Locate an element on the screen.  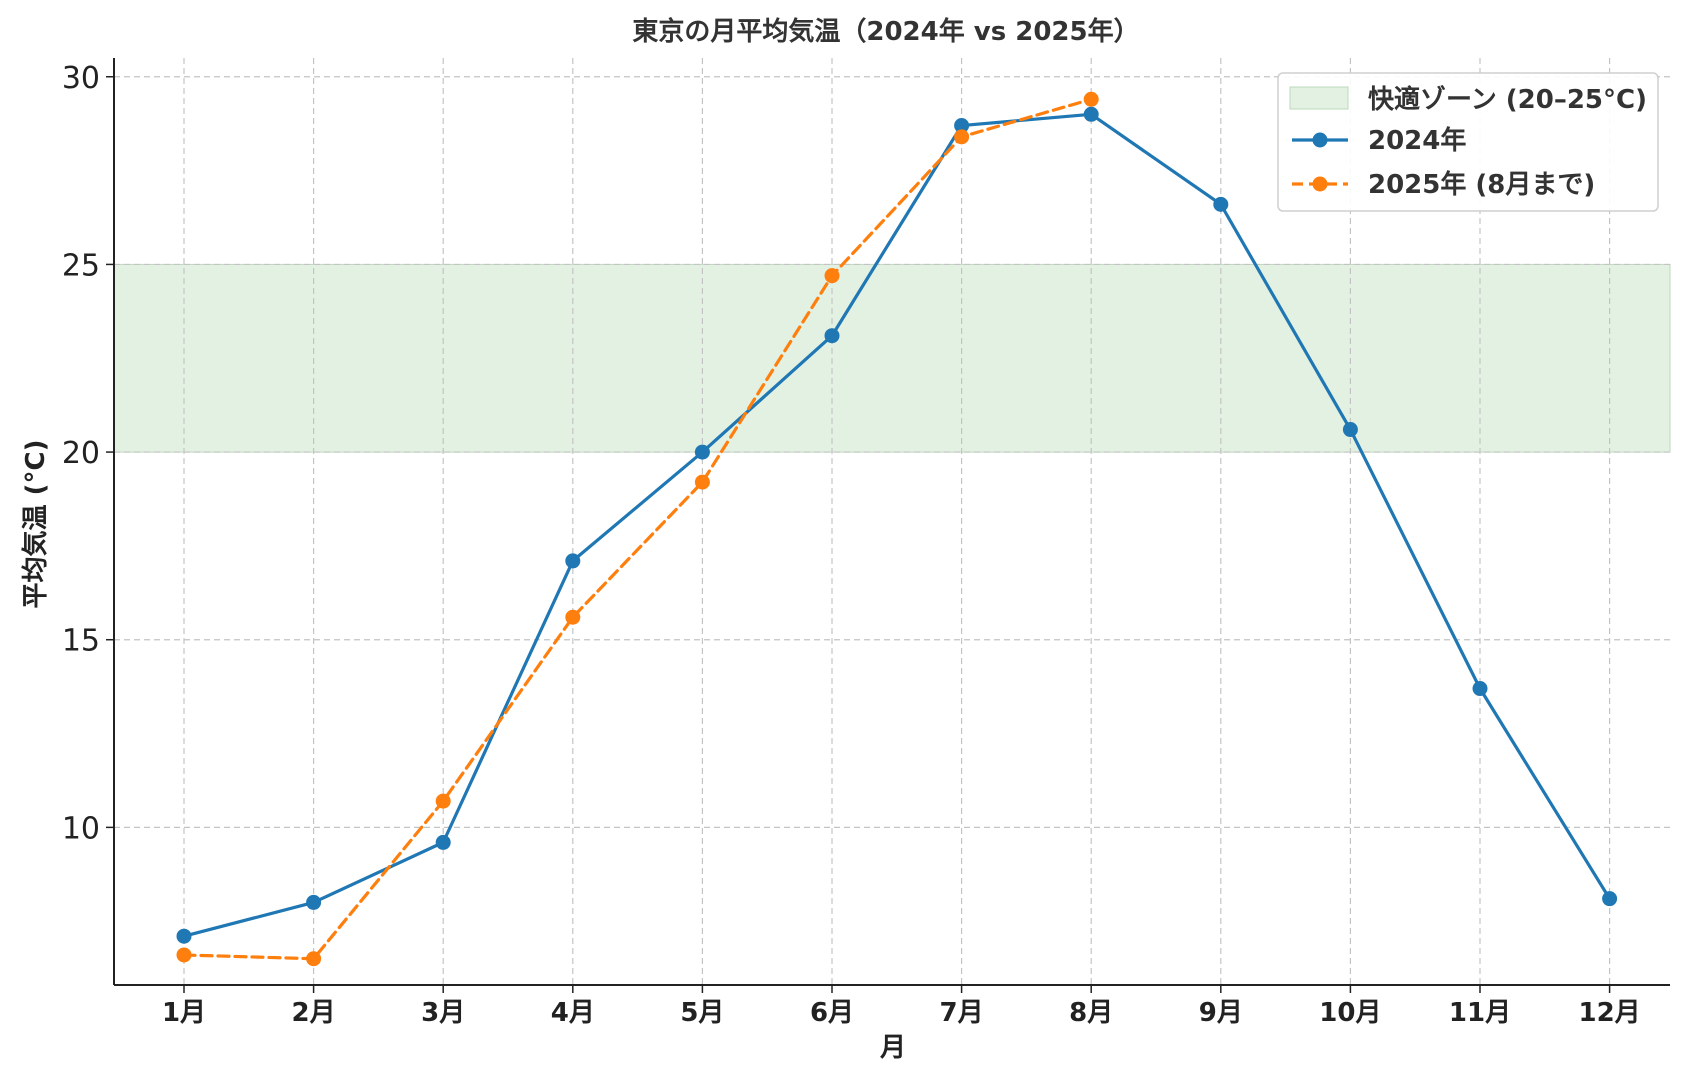
x-tick-label-9: 9月 is located at coordinates (1221, 1013).